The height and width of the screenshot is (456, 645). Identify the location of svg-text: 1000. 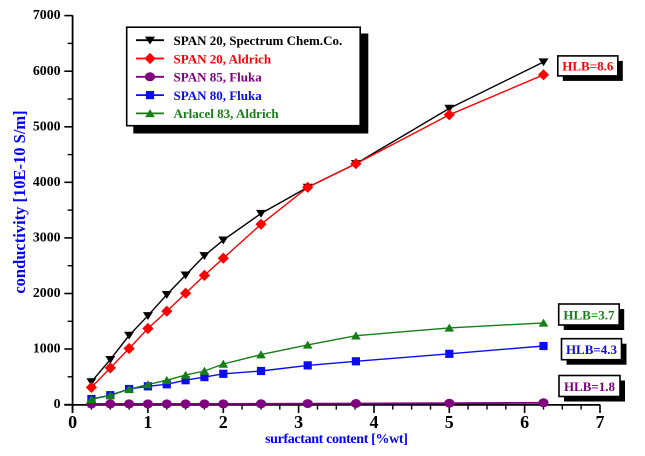
(47, 348).